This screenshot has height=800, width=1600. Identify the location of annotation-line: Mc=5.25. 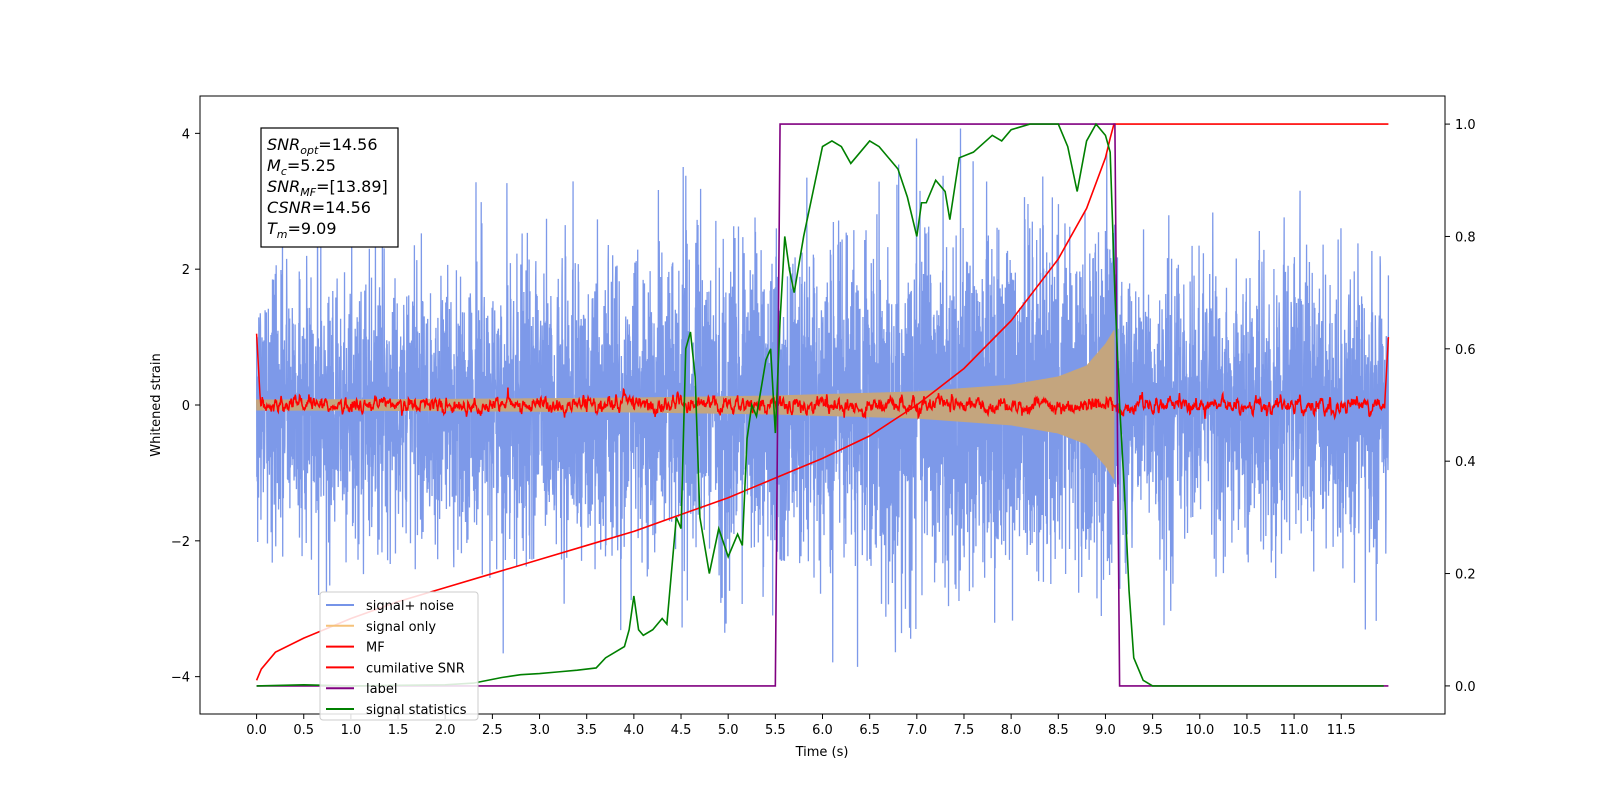
(301, 167).